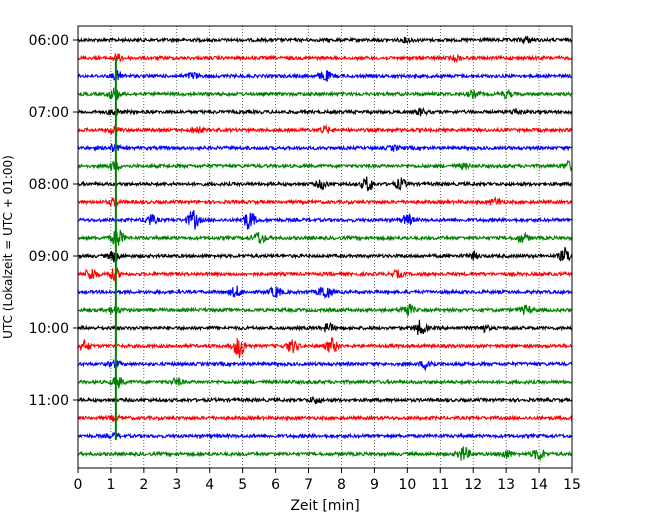 Image resolution: width=650 pixels, height=520 pixels. Describe the element at coordinates (209, 485) in the screenshot. I see `x-tick-label: 4` at that location.